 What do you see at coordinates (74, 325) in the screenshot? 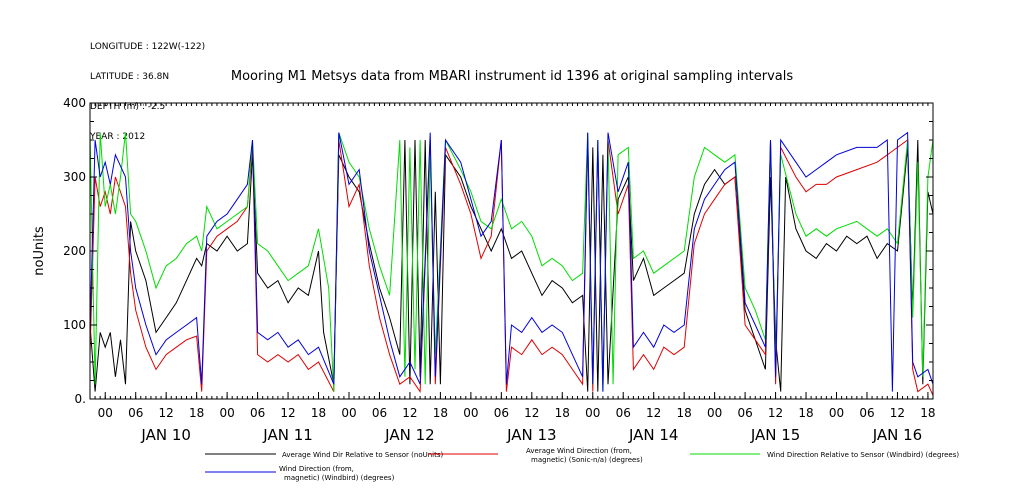
I see `y-tick-label: 100` at bounding box center [74, 325].